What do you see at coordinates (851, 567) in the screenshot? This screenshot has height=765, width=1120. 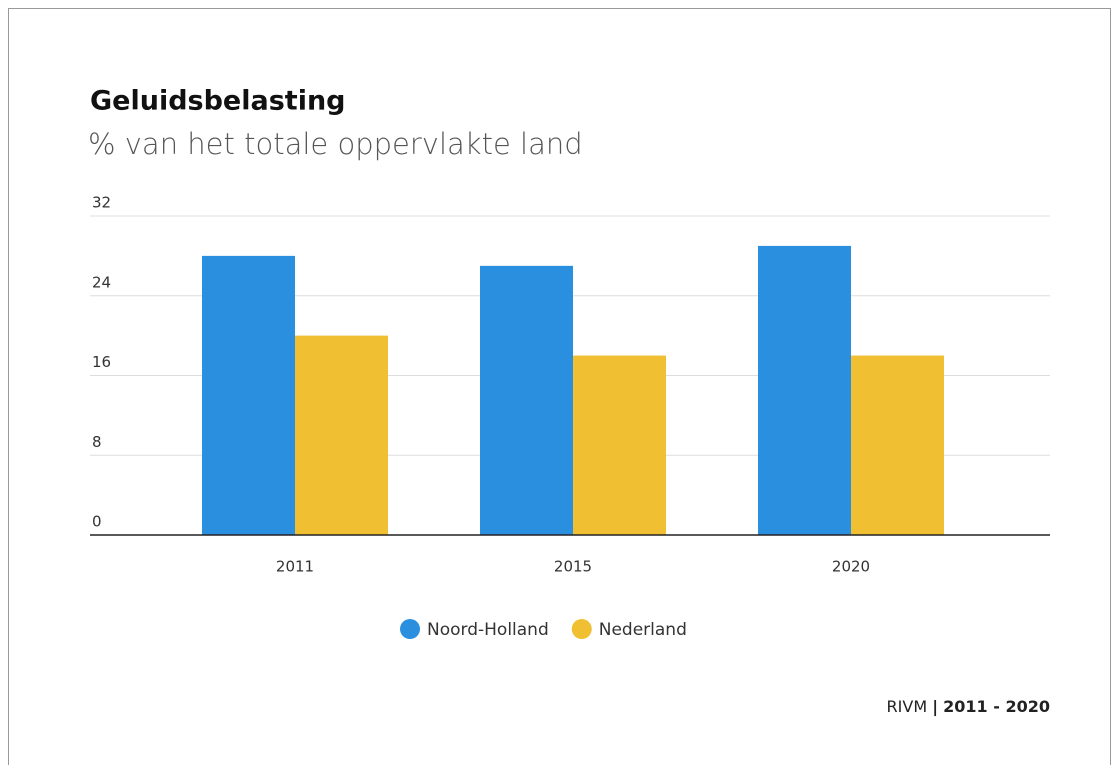 I see `x-tick-label: 2020` at bounding box center [851, 567].